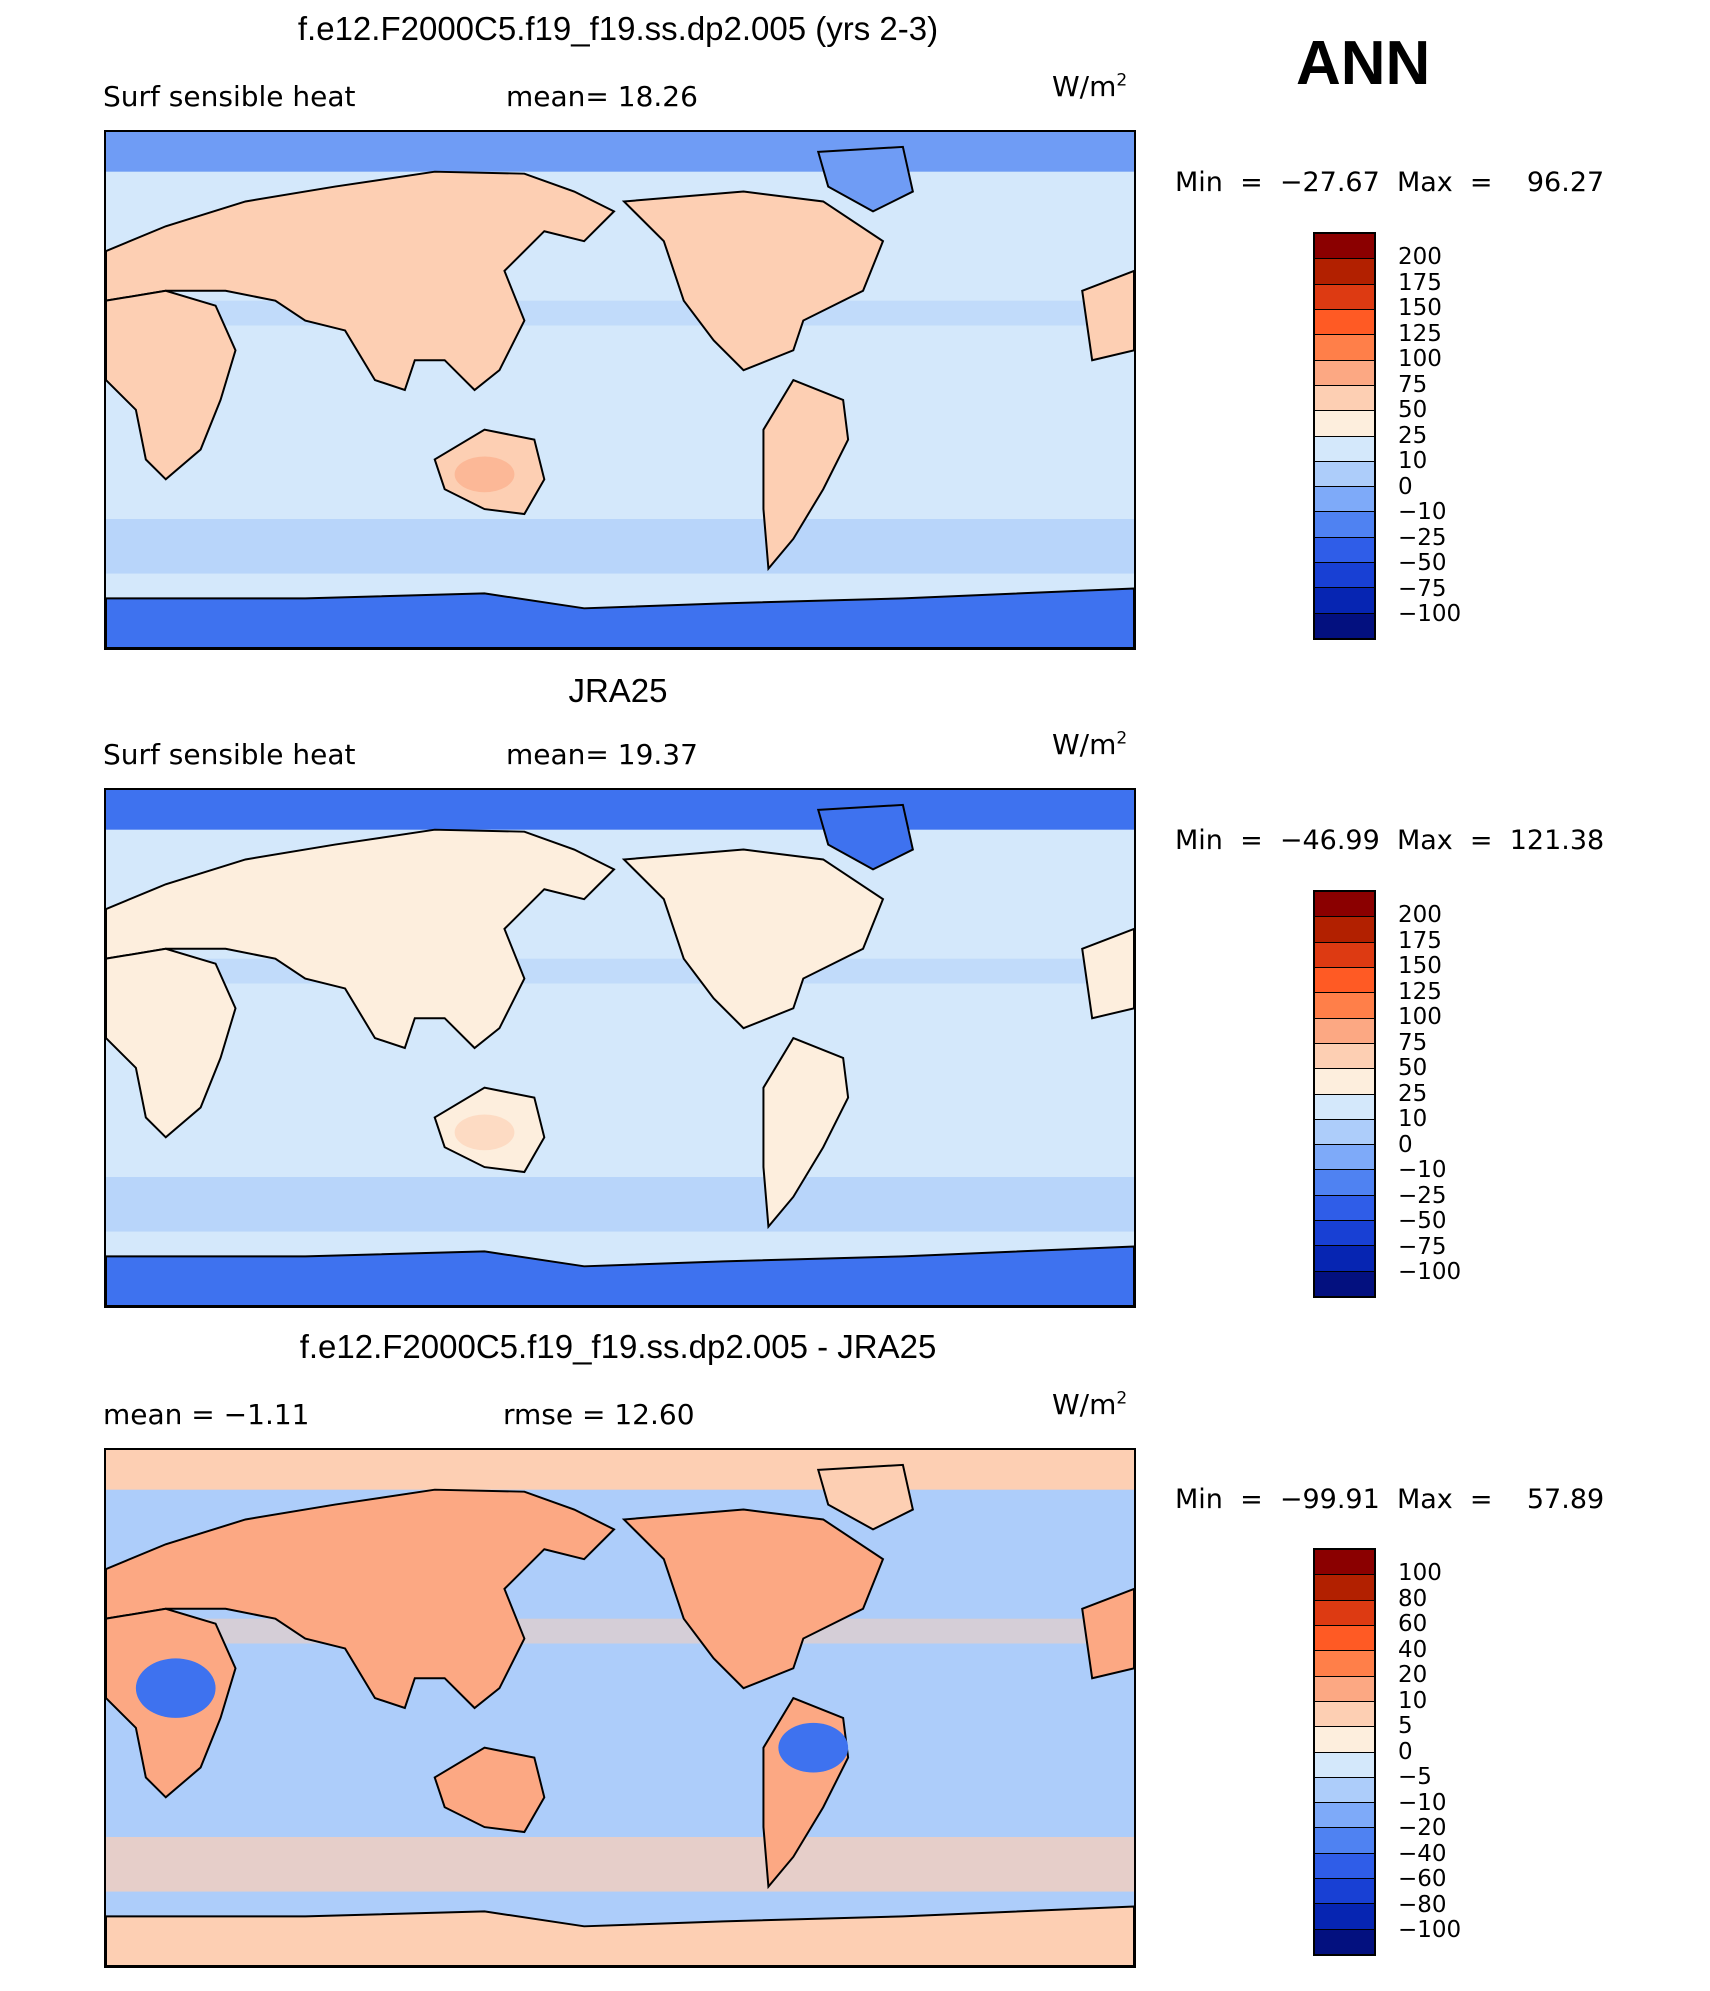  Describe the element at coordinates (229, 754) in the screenshot. I see `panel2-variable-label: Surf sensible heat` at that location.